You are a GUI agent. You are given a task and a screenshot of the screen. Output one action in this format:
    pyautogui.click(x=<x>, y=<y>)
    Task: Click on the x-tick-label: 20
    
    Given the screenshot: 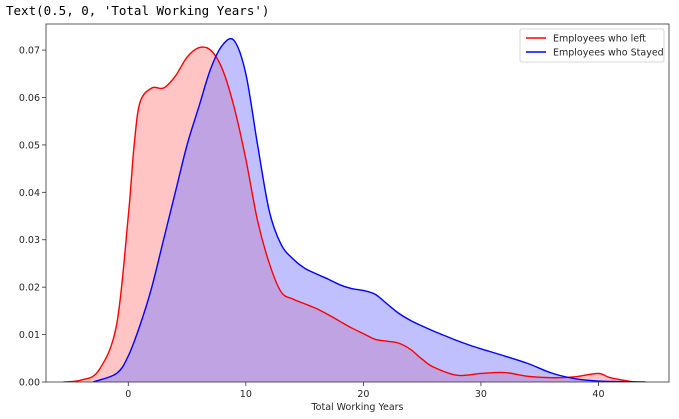 What is the action you would take?
    pyautogui.click(x=363, y=394)
    